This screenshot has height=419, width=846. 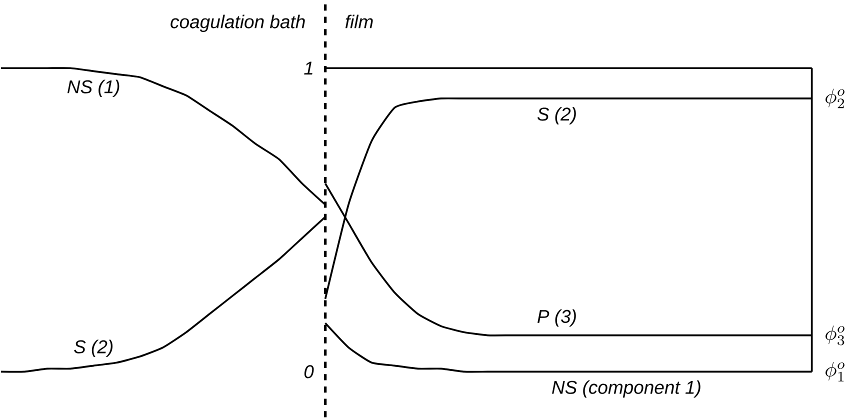 What do you see at coordinates (626, 389) in the screenshot?
I see `series-label: NS (component 1)` at bounding box center [626, 389].